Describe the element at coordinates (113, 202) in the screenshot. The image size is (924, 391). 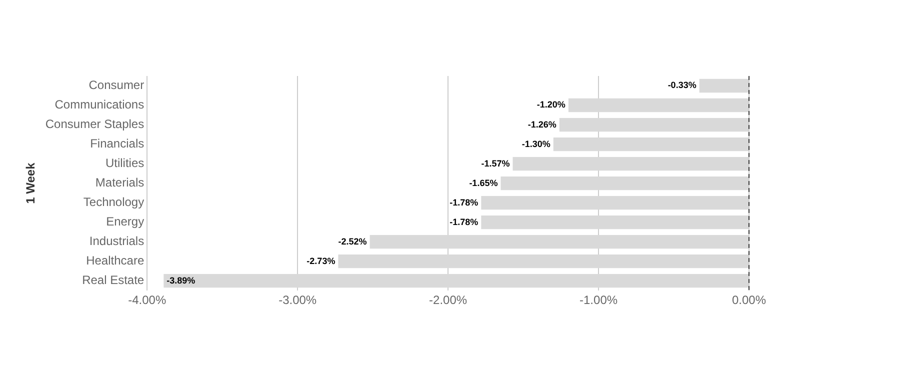
I see `y-tick-label: Technology` at that location.